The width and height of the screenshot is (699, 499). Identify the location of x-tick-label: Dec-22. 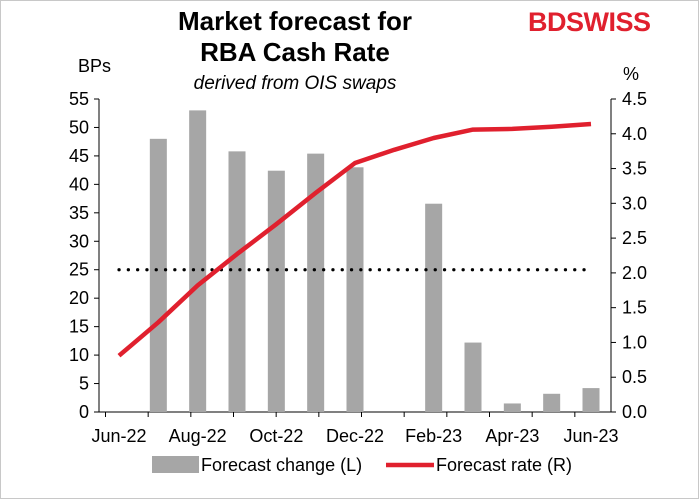
(355, 436).